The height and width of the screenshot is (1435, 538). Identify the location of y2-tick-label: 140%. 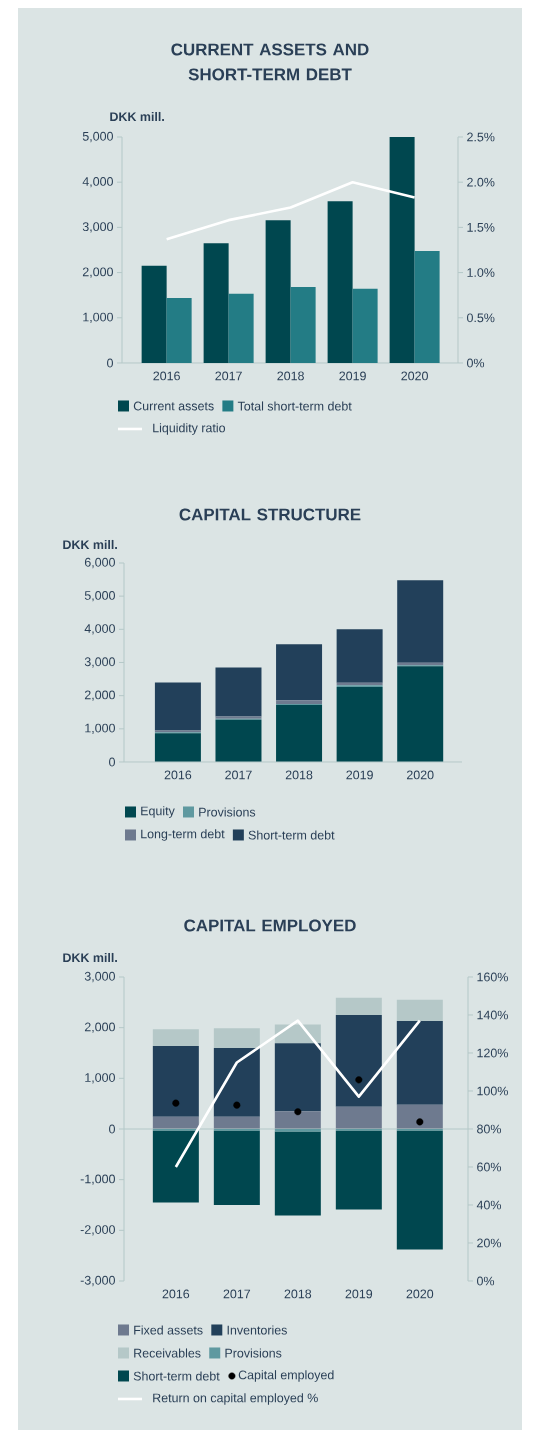
(492, 1015).